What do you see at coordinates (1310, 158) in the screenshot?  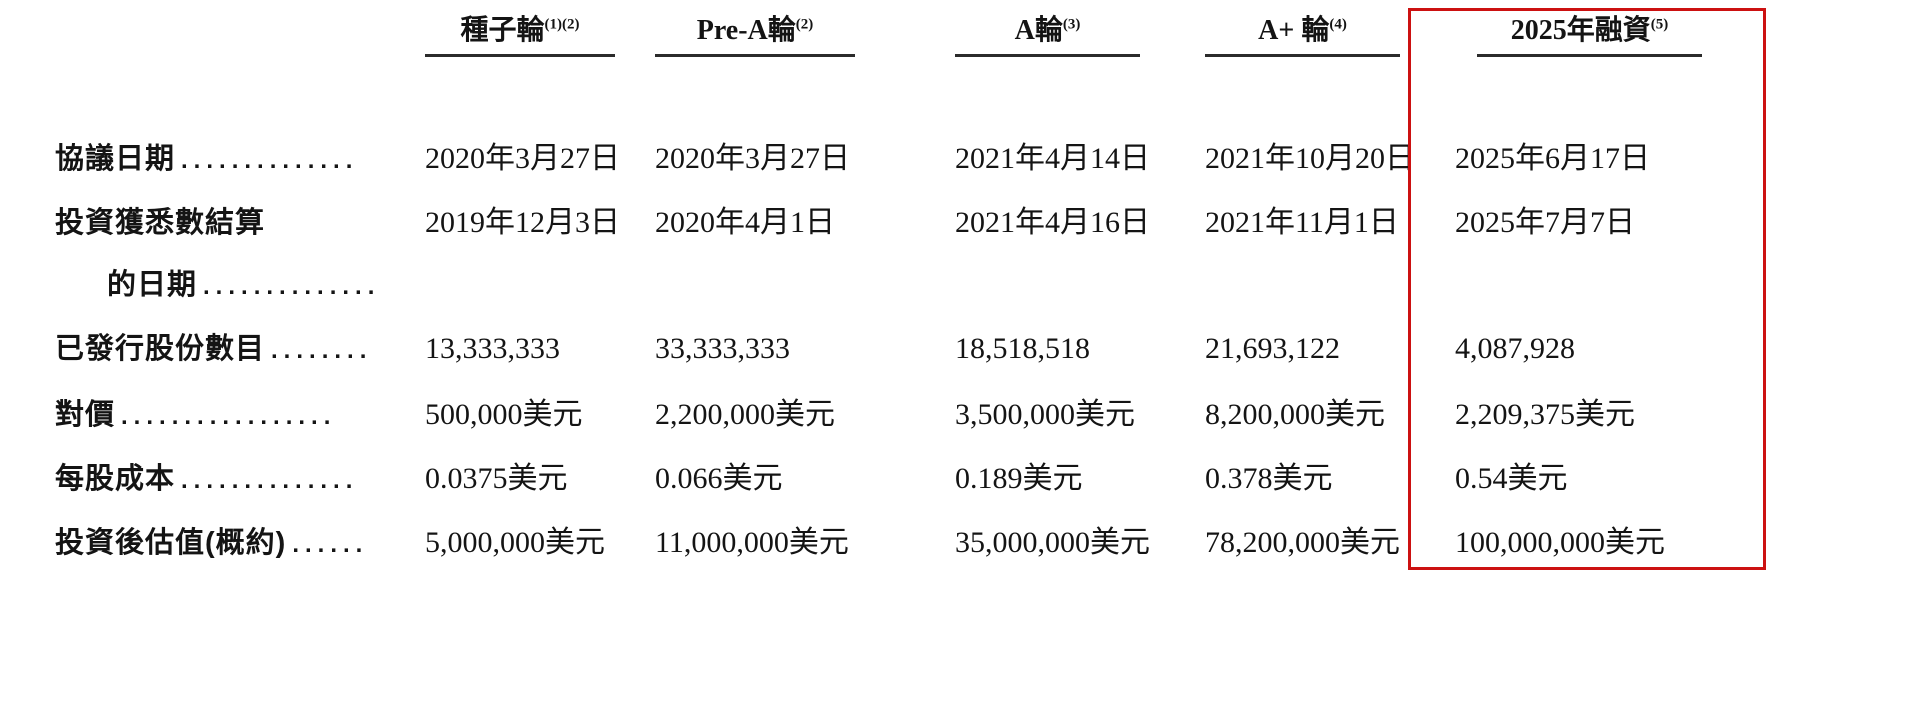 I see `cell-value: 2021年10月20日` at bounding box center [1310, 158].